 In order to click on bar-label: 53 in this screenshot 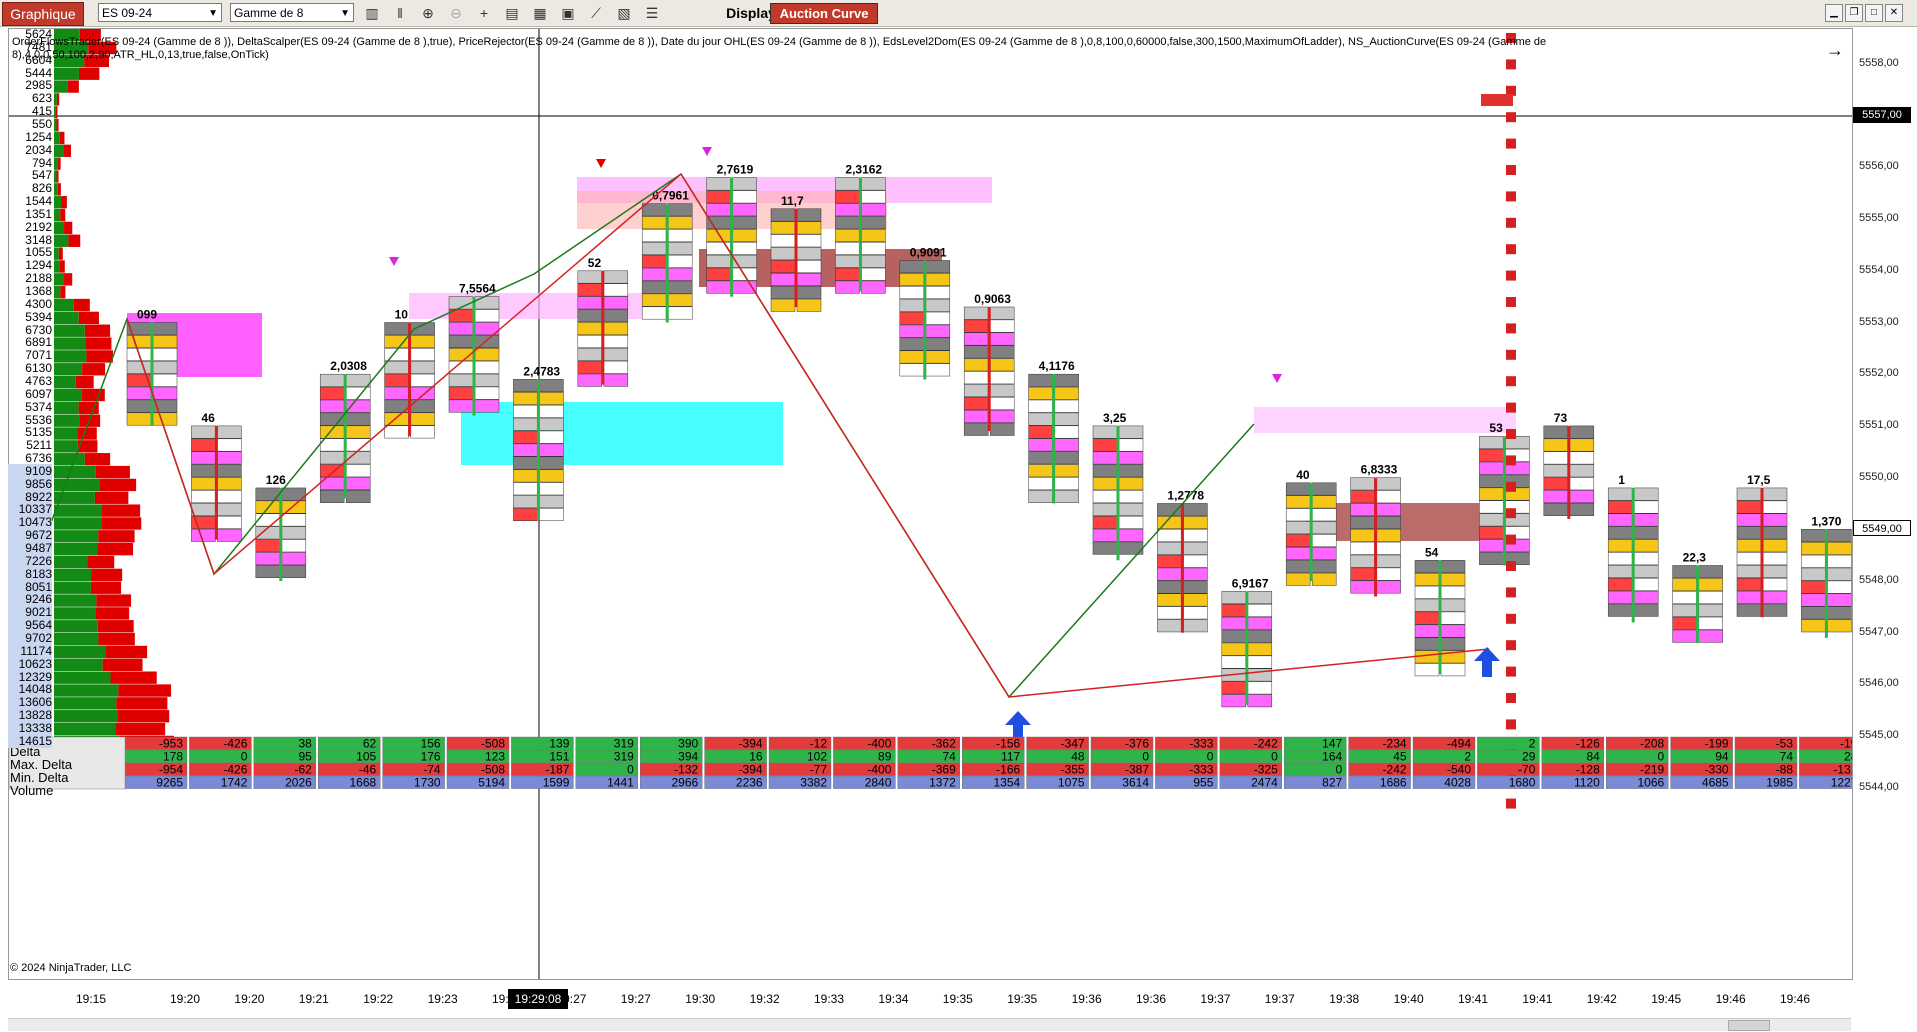, I will do `click(1496, 428)`.